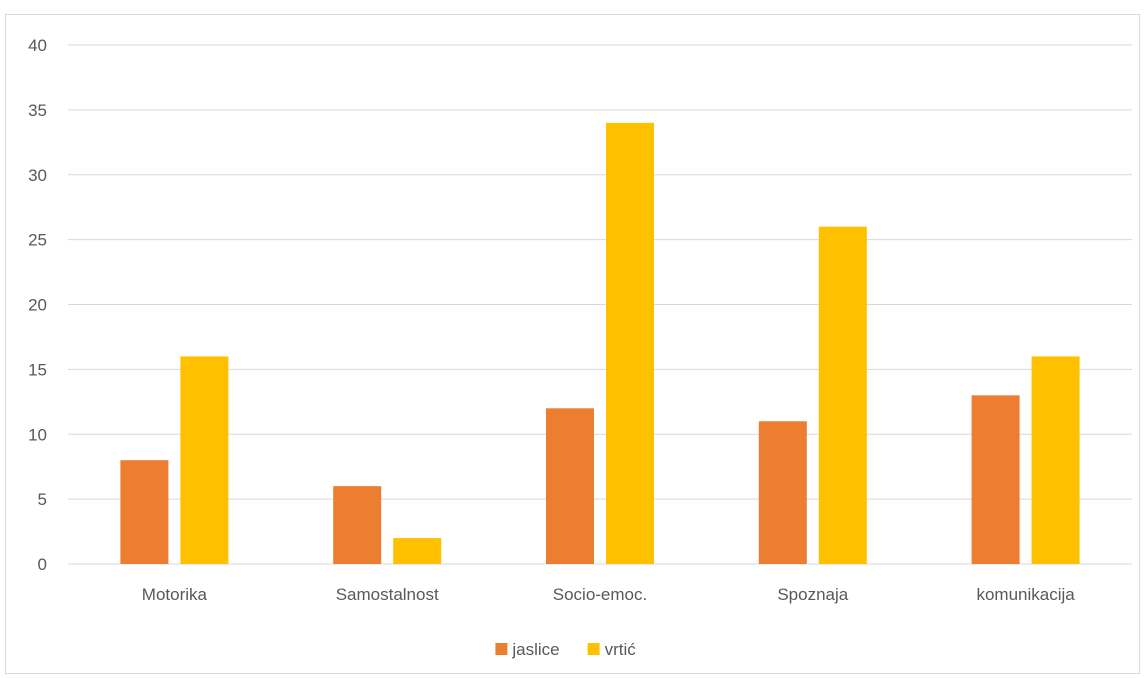 Image resolution: width=1147 pixels, height=678 pixels. Describe the element at coordinates (565, 649) in the screenshot. I see `legend: jaslice vrtić` at that location.